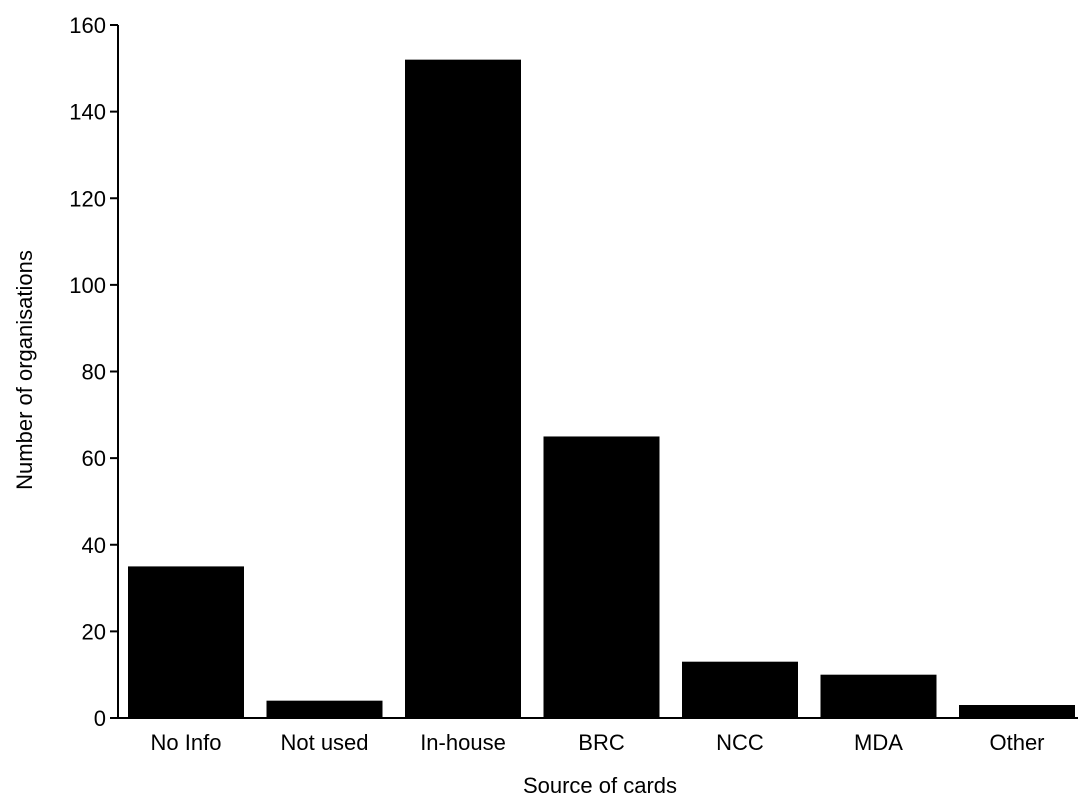 The image size is (1080, 808). What do you see at coordinates (94, 545) in the screenshot?
I see `y-tick-label-40: 40` at bounding box center [94, 545].